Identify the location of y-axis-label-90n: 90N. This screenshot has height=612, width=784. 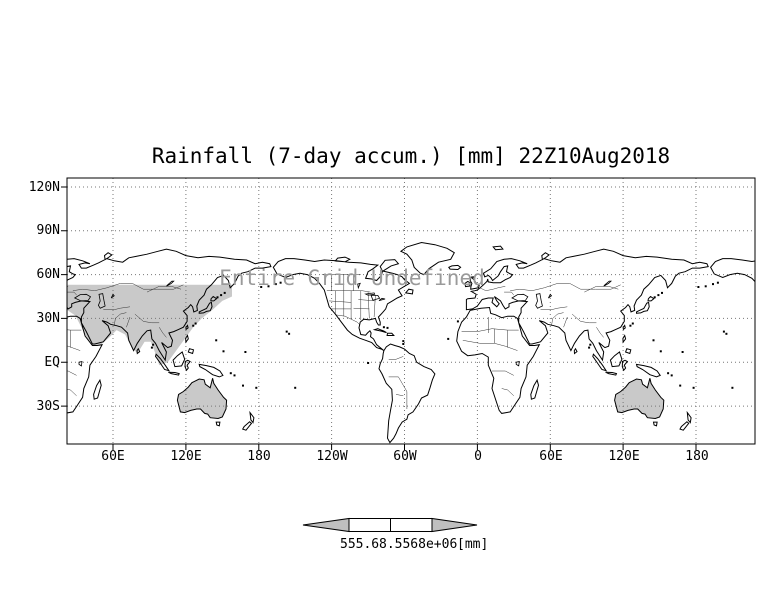
(48, 230).